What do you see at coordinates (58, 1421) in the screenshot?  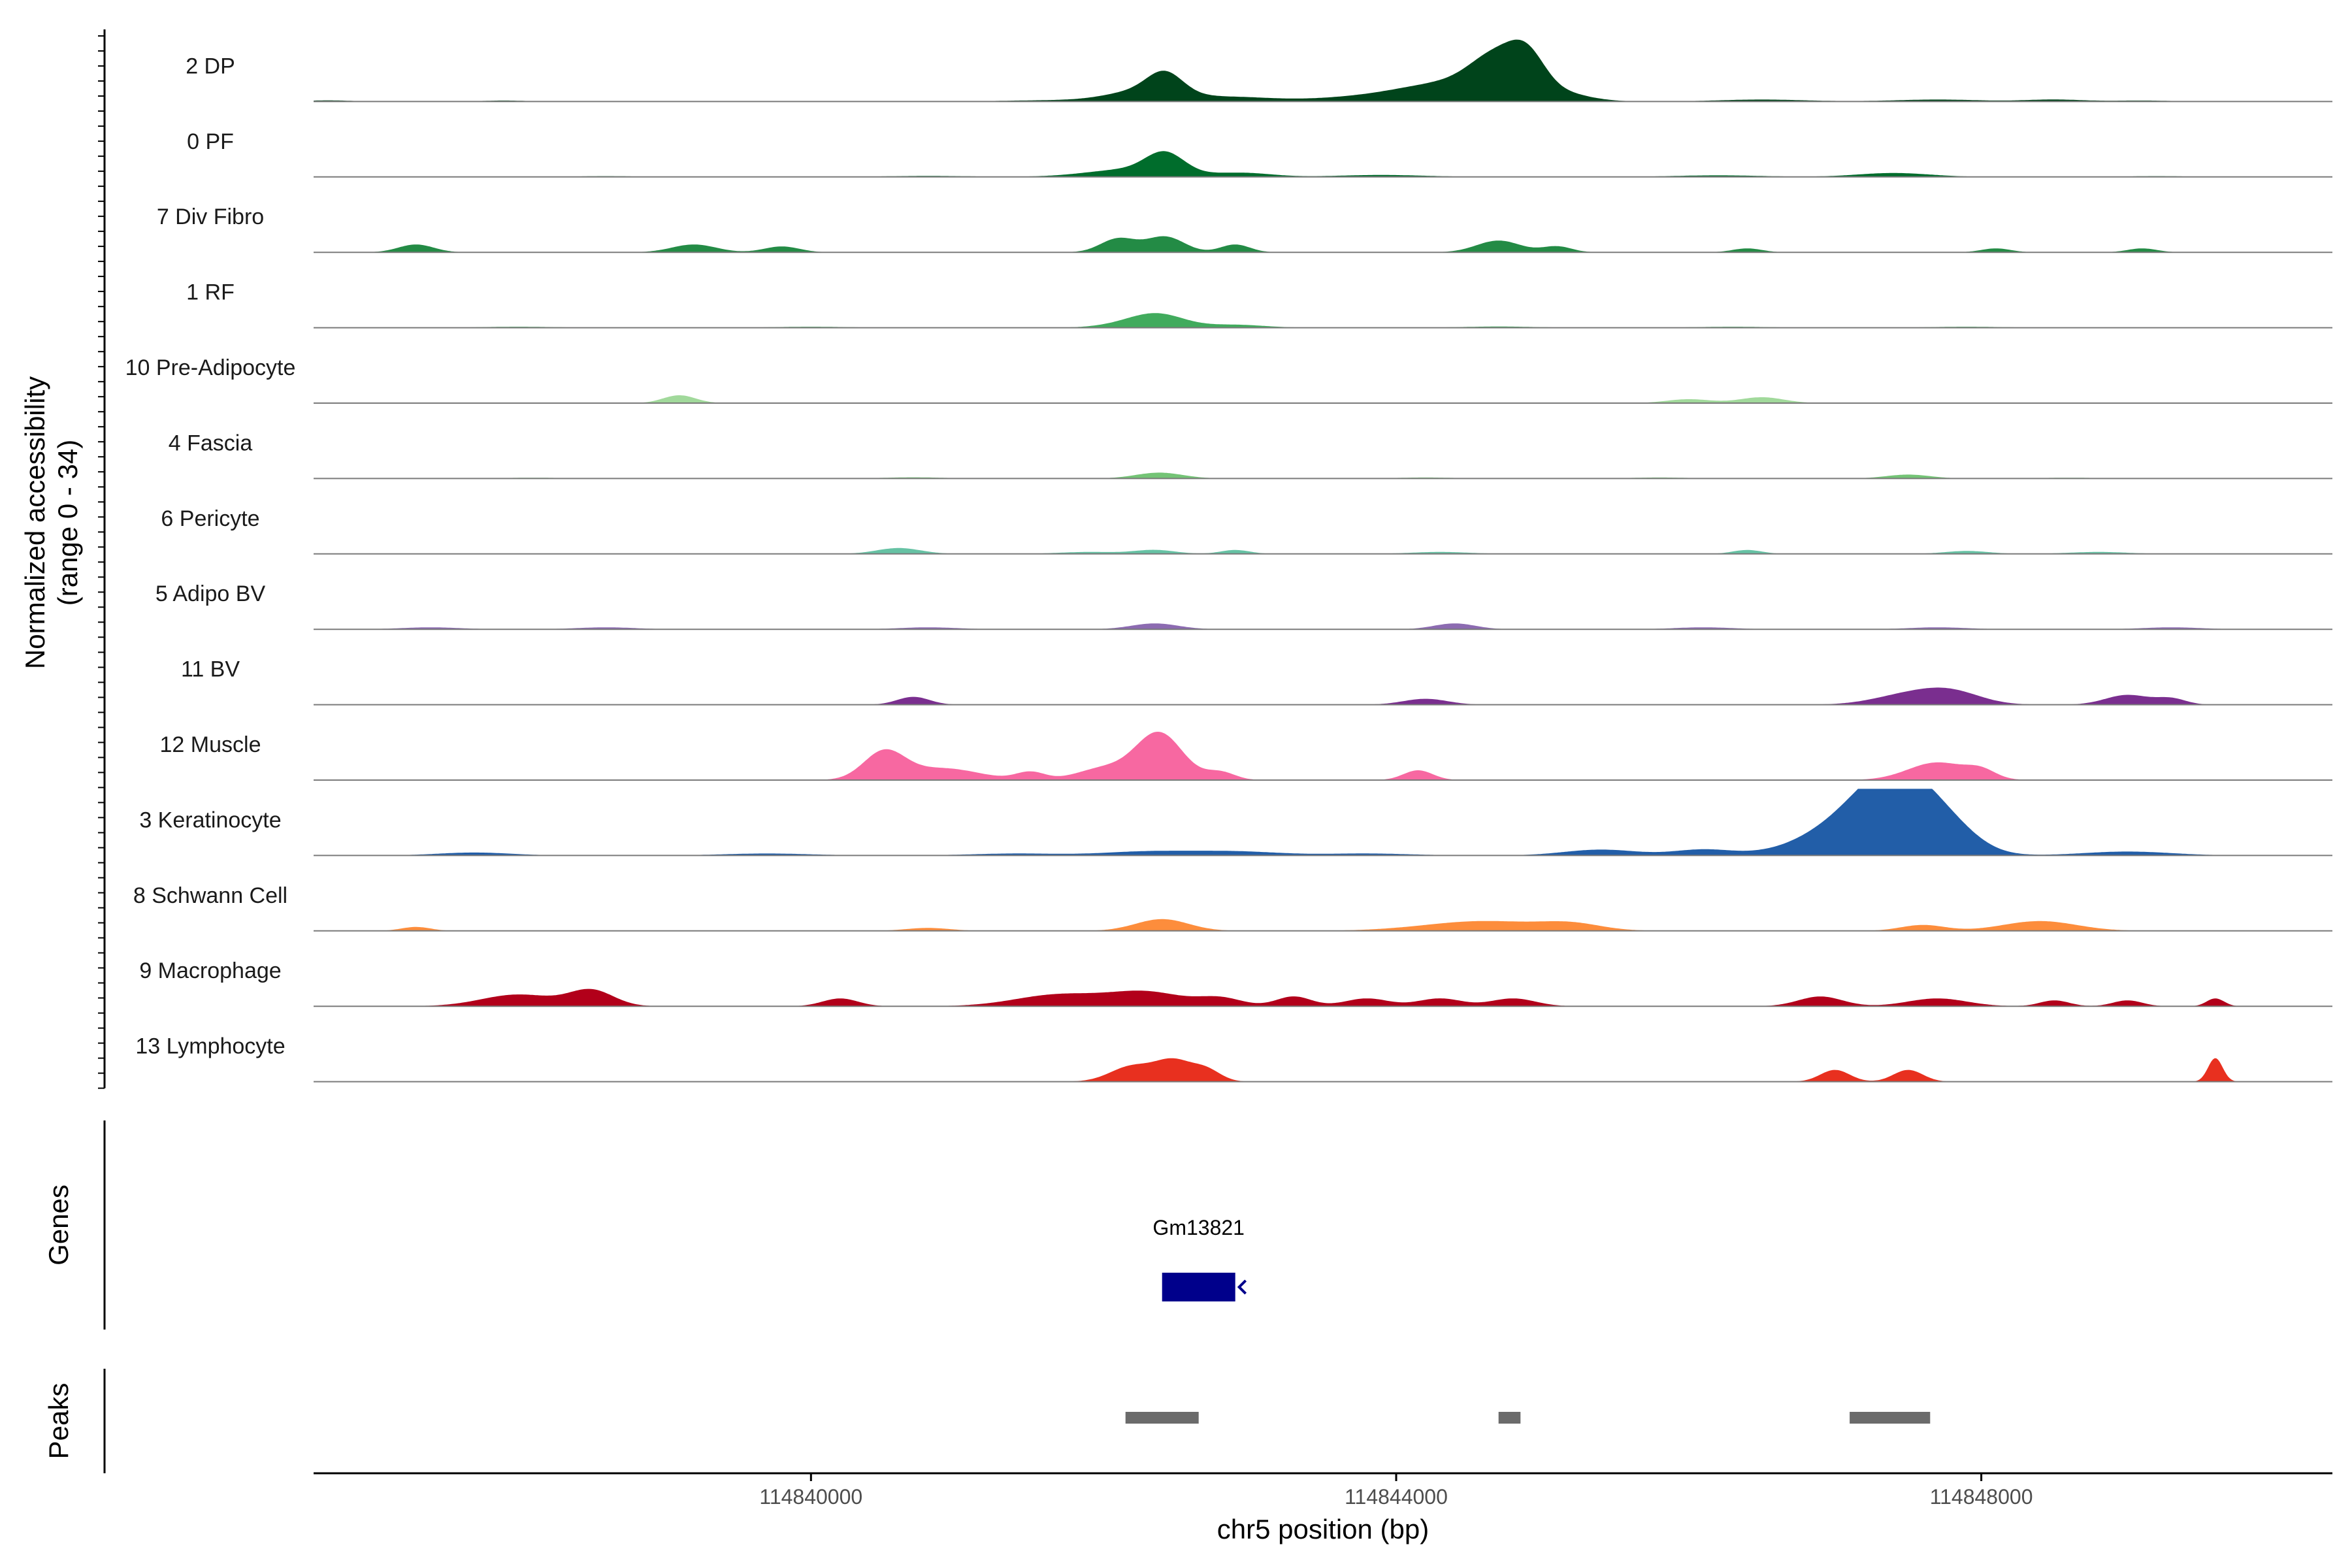 I see `peaks-axis-title: Peaks` at bounding box center [58, 1421].